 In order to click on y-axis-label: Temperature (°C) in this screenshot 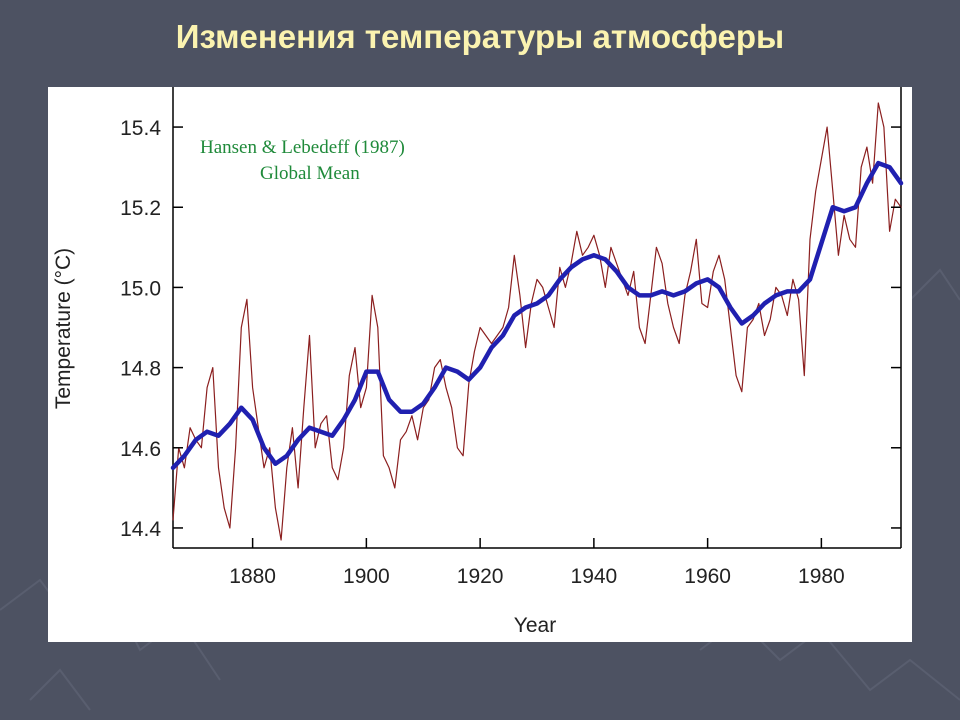, I will do `click(63, 328)`.